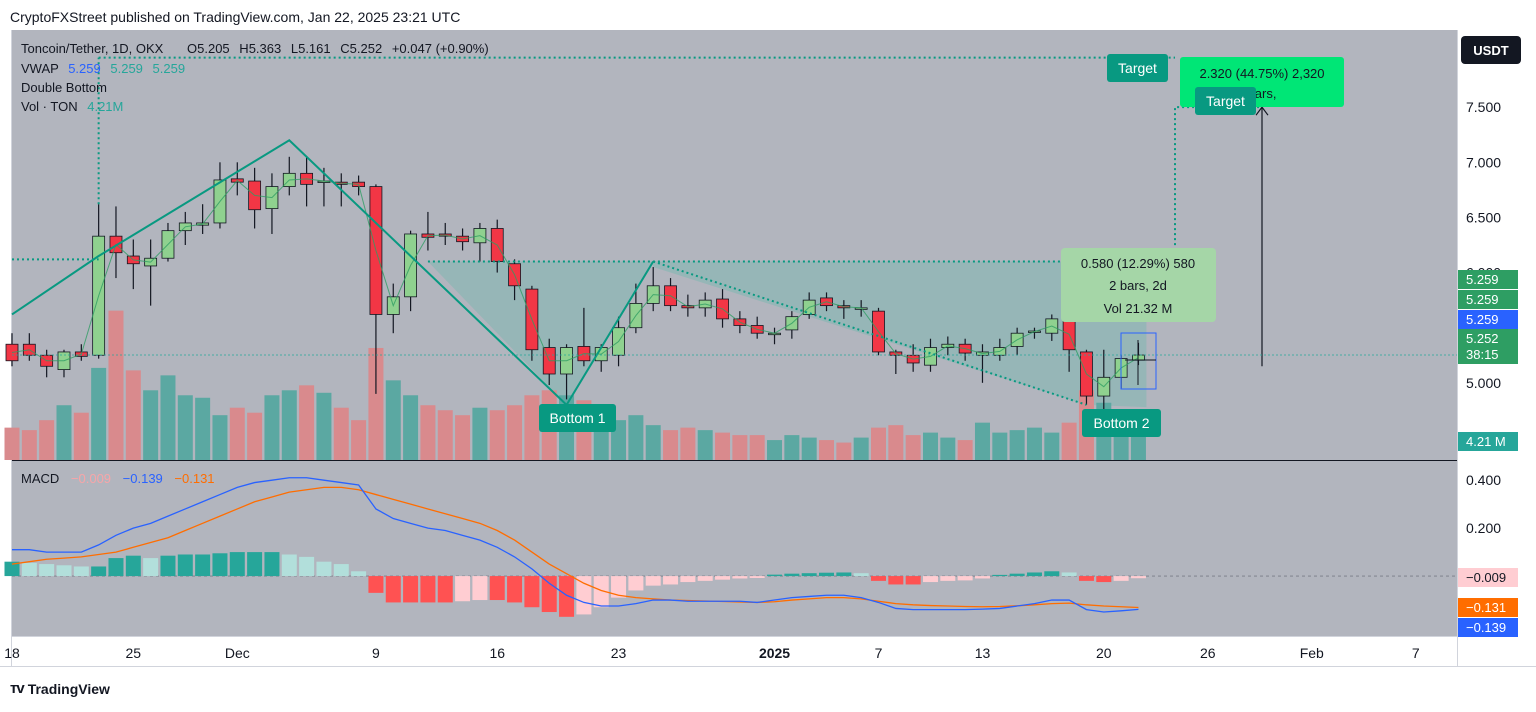 The width and height of the screenshot is (1536, 712). Describe the element at coordinates (1482, 354) in the screenshot. I see `last-price-badge-text-2: 38:15` at that location.